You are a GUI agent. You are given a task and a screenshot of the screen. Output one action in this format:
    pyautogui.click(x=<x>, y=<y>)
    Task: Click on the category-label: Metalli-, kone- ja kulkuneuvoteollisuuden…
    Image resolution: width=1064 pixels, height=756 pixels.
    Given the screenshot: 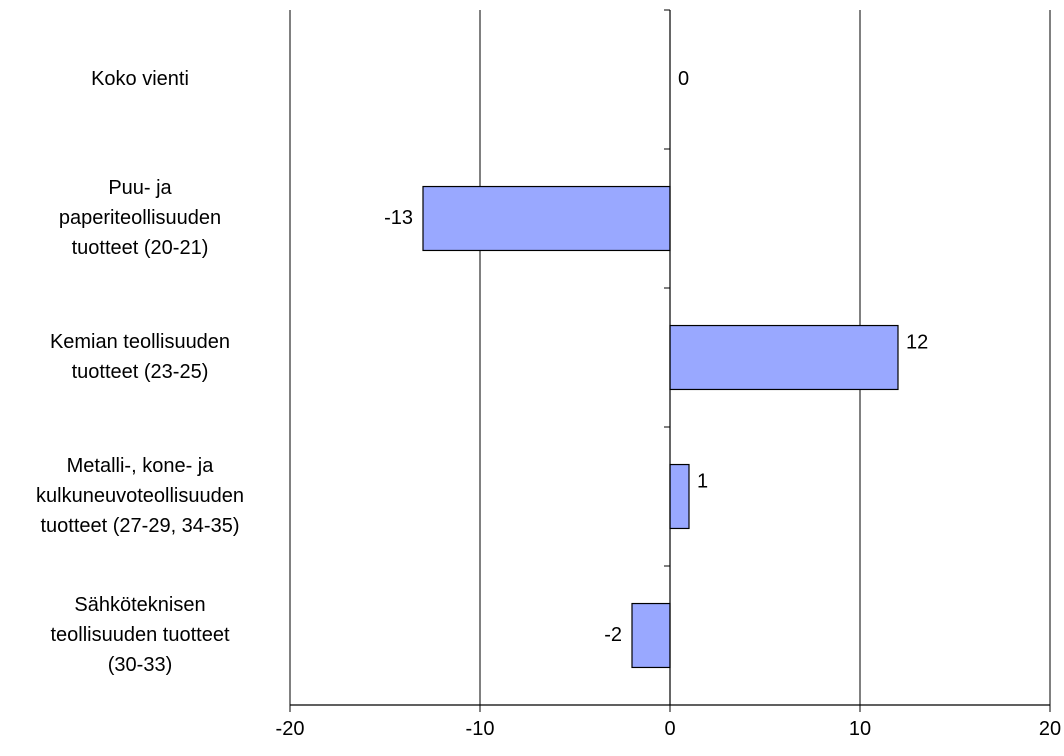 What is the action you would take?
    pyautogui.click(x=140, y=496)
    